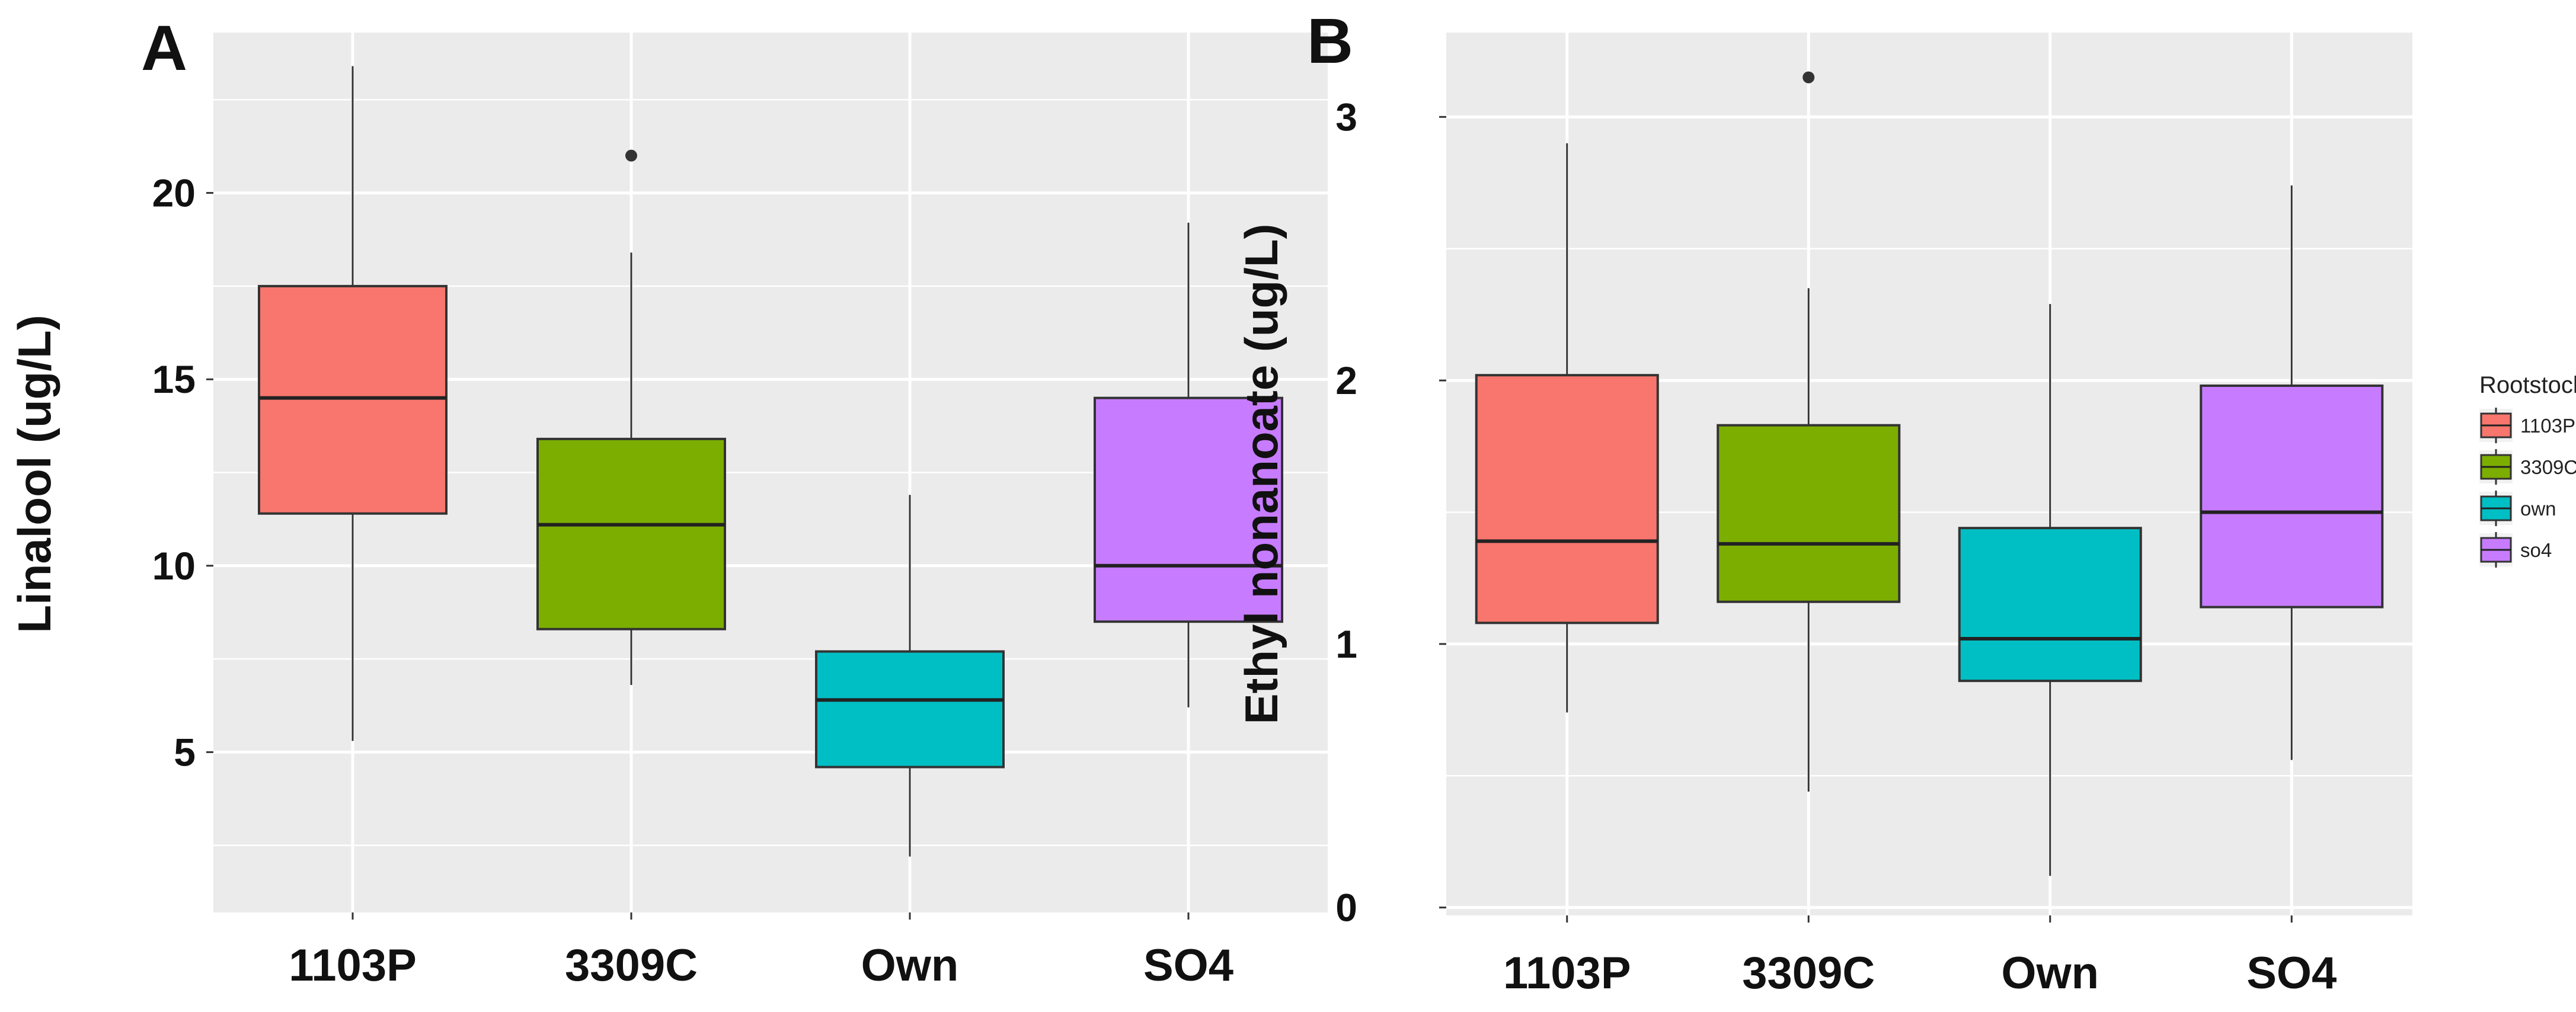 The height and width of the screenshot is (1012, 2576). What do you see at coordinates (1567, 973) in the screenshot?
I see `panel-b-x-tick-label: 1103P` at bounding box center [1567, 973].